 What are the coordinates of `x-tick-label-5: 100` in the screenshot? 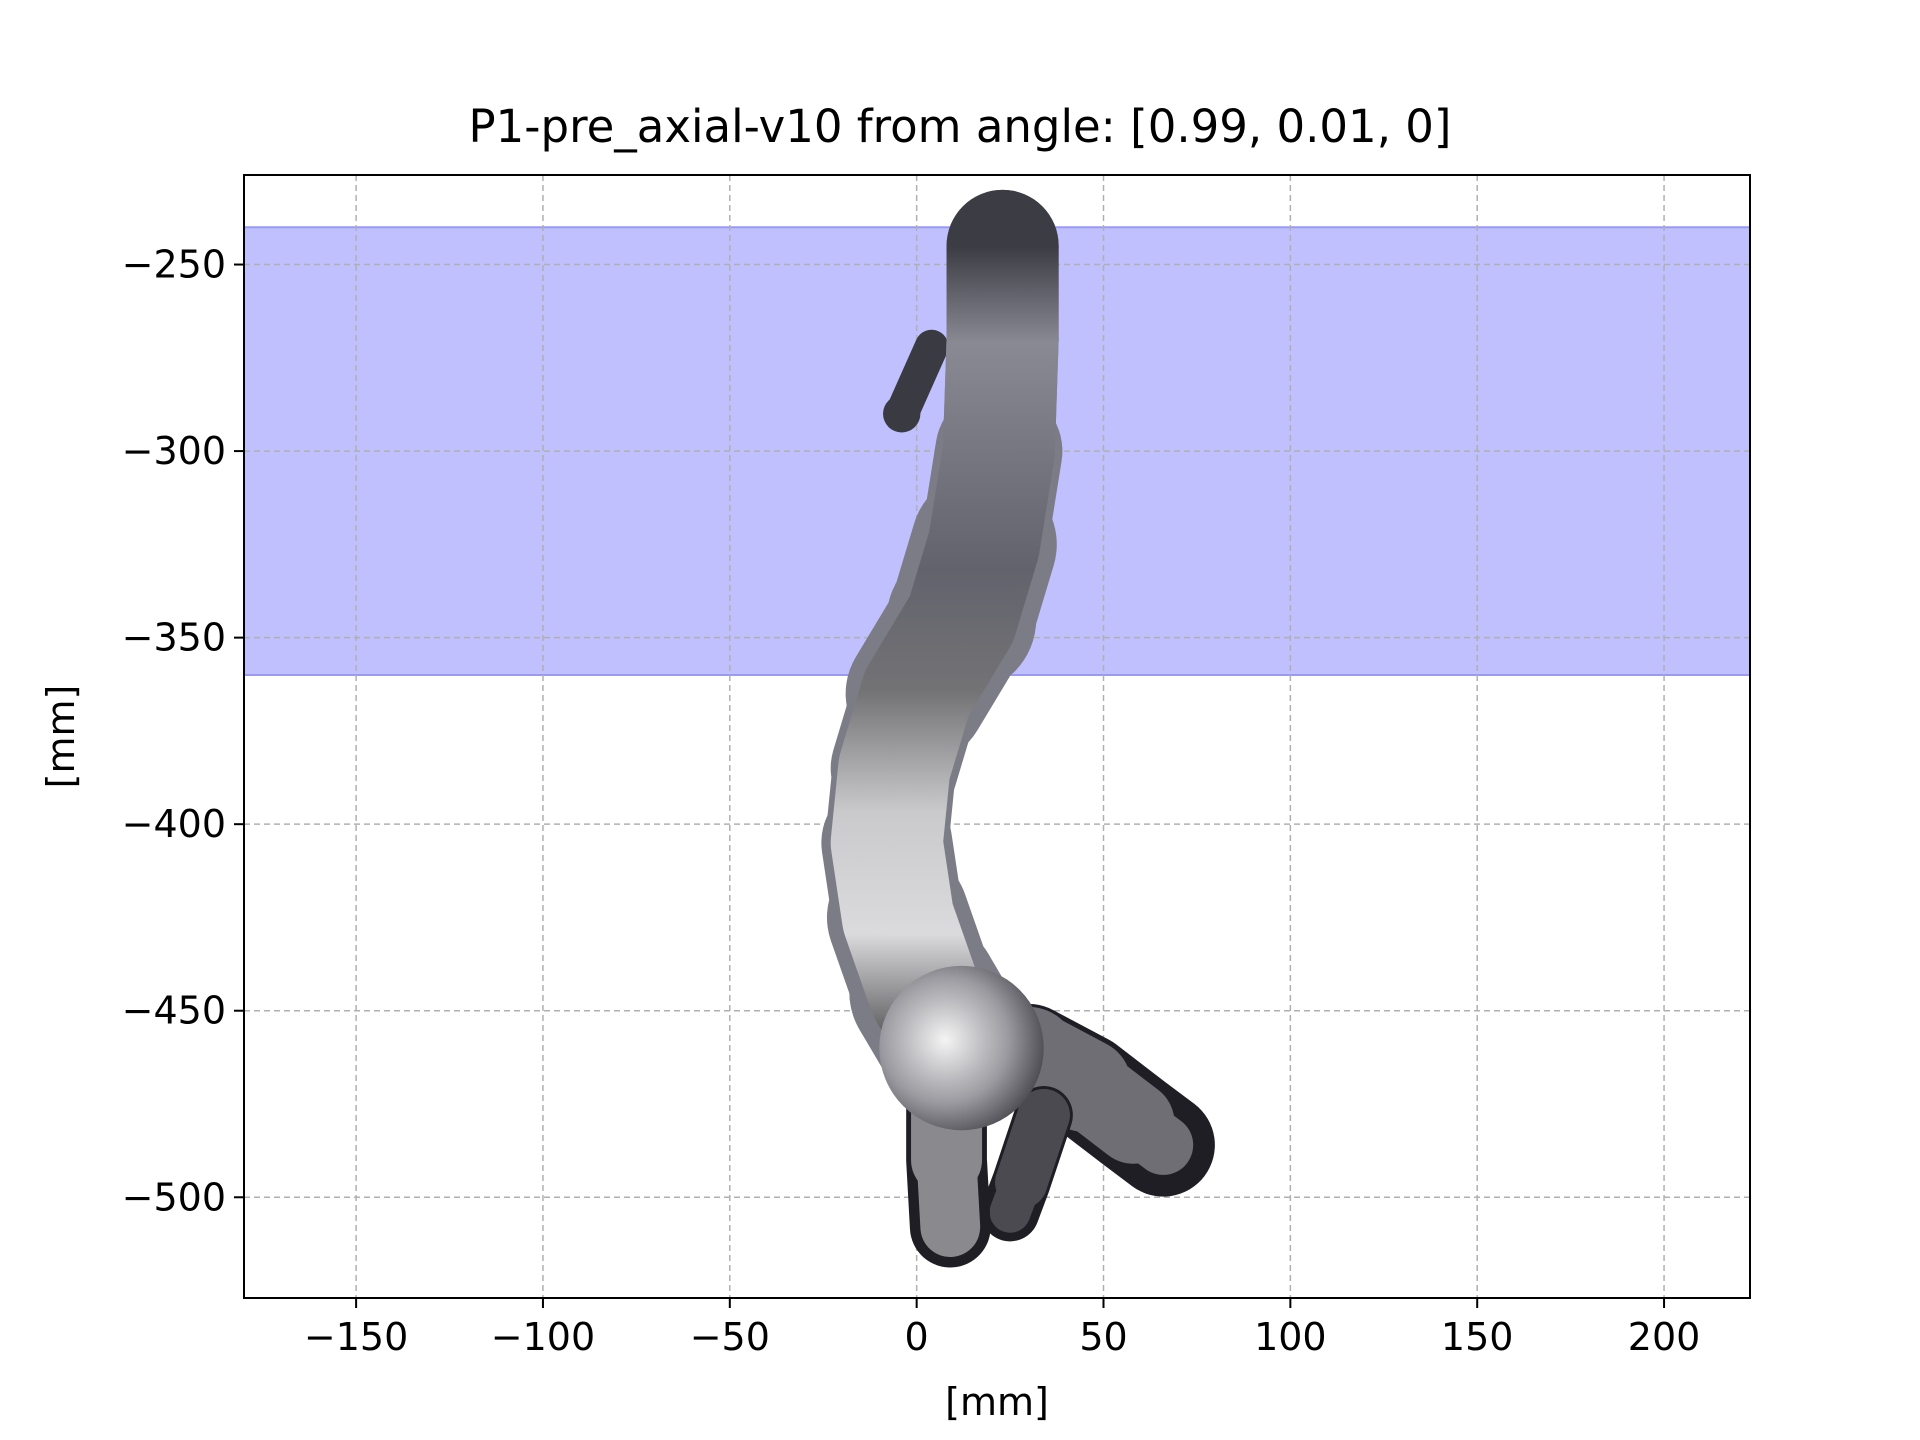 It's located at (1290, 1337).